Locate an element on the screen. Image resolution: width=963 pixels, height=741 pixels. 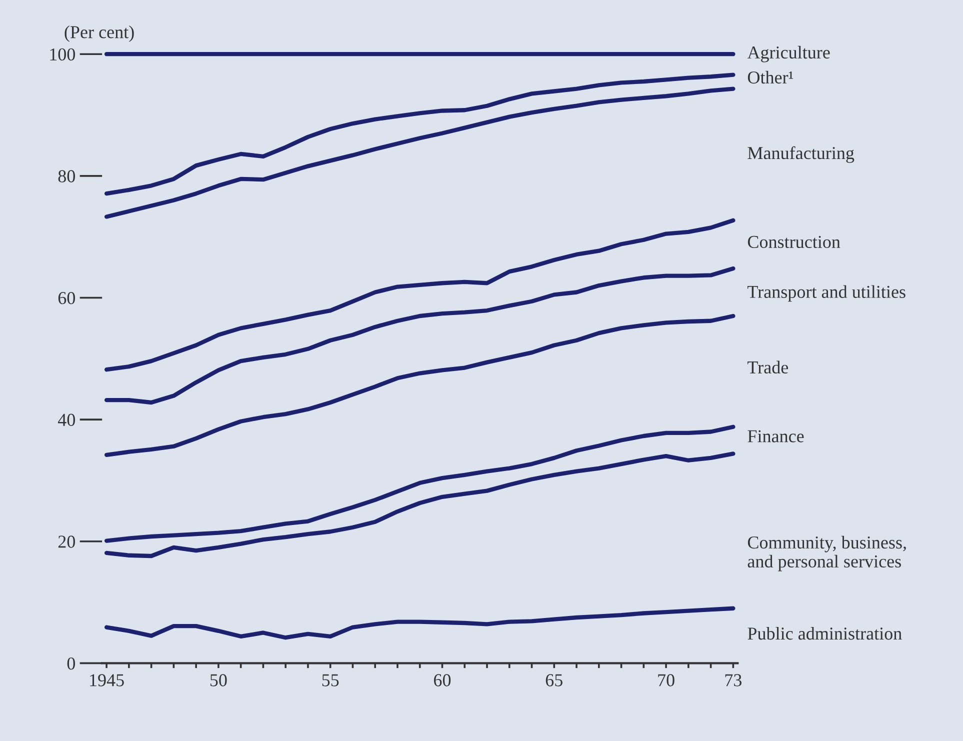
y-axis-title: (Per cent) is located at coordinates (99, 34).